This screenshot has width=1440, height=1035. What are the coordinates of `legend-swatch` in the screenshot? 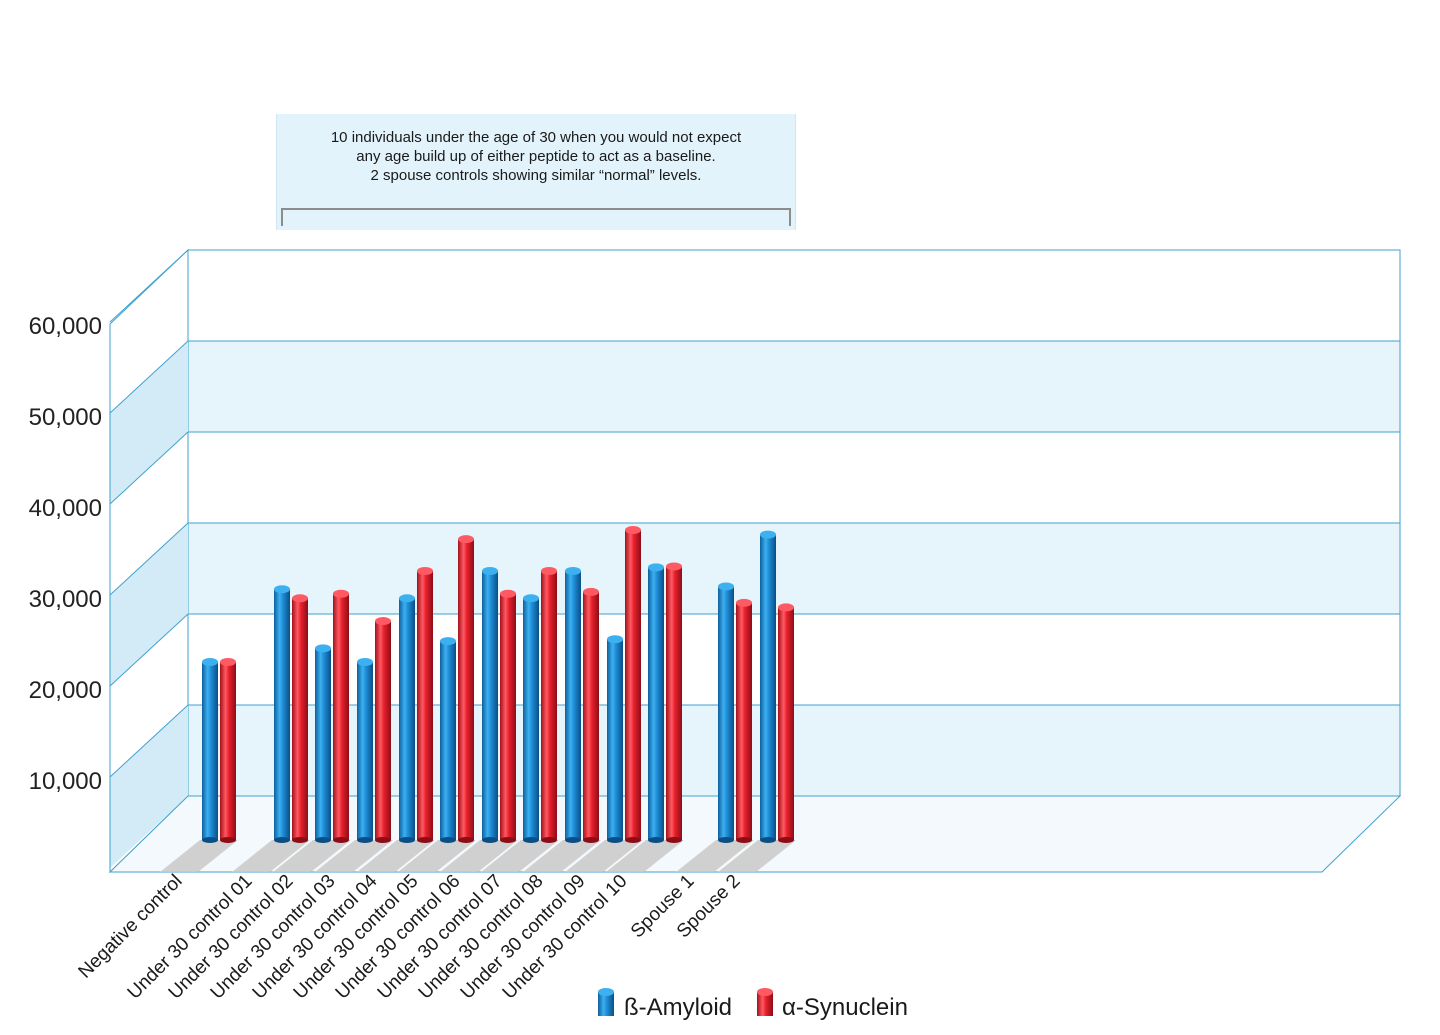 It's located at (765, 1004).